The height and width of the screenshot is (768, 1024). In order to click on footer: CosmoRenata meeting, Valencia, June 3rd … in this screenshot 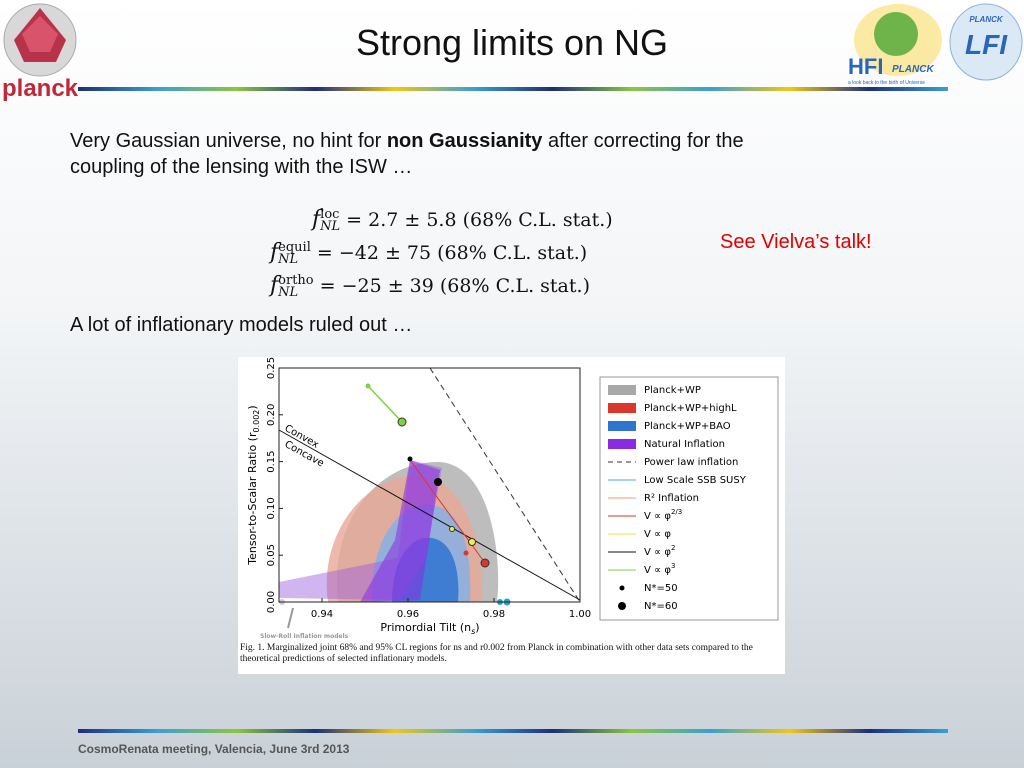, I will do `click(214, 749)`.